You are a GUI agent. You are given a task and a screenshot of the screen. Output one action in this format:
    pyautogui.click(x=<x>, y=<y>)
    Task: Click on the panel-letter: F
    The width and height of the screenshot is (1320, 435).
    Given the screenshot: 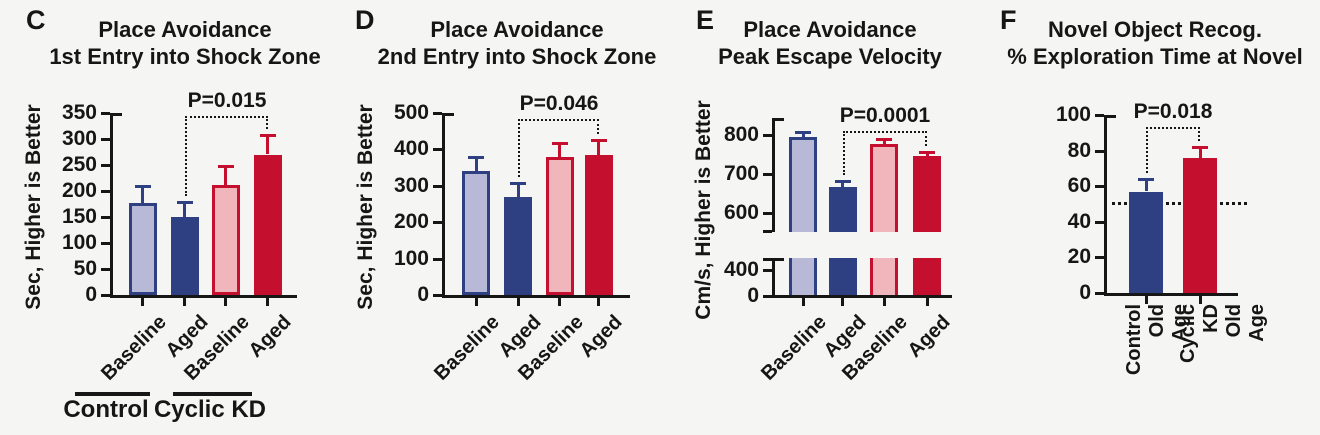 What is the action you would take?
    pyautogui.click(x=1008, y=20)
    